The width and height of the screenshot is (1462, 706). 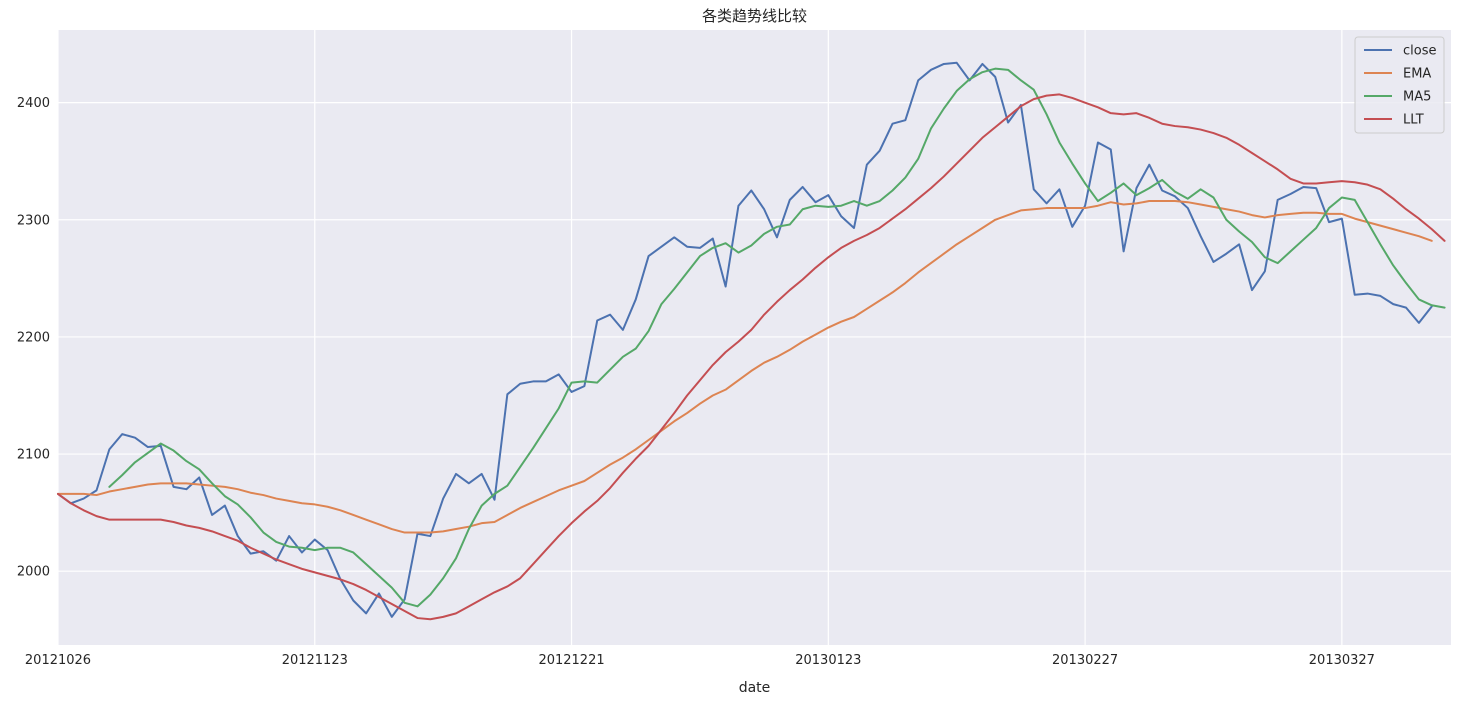 What do you see at coordinates (571, 660) in the screenshot?
I see `x-tick-label: 20121221` at bounding box center [571, 660].